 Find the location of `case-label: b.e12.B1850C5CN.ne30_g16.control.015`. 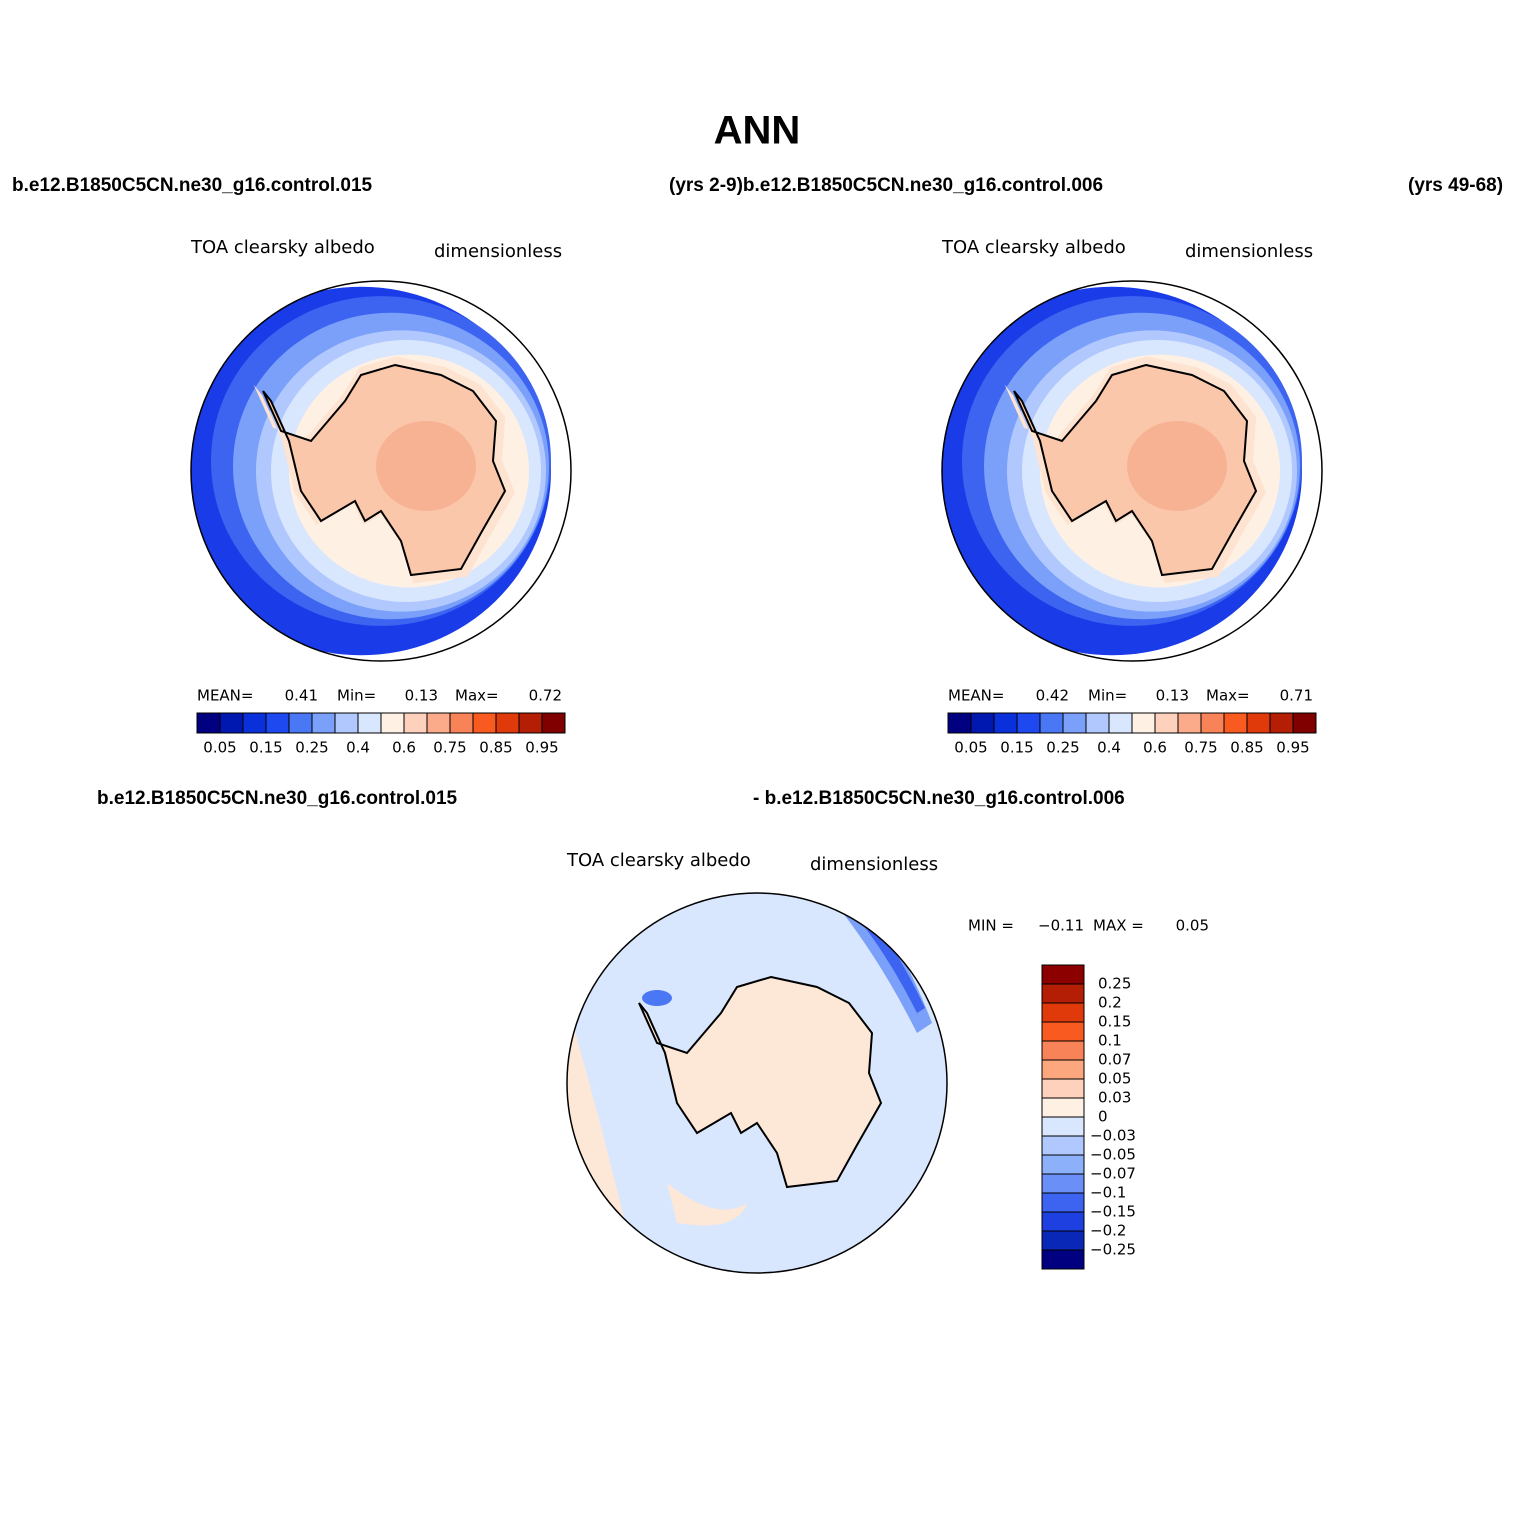

case-label: b.e12.B1850C5CN.ne30_g16.control.015 is located at coordinates (277, 798).